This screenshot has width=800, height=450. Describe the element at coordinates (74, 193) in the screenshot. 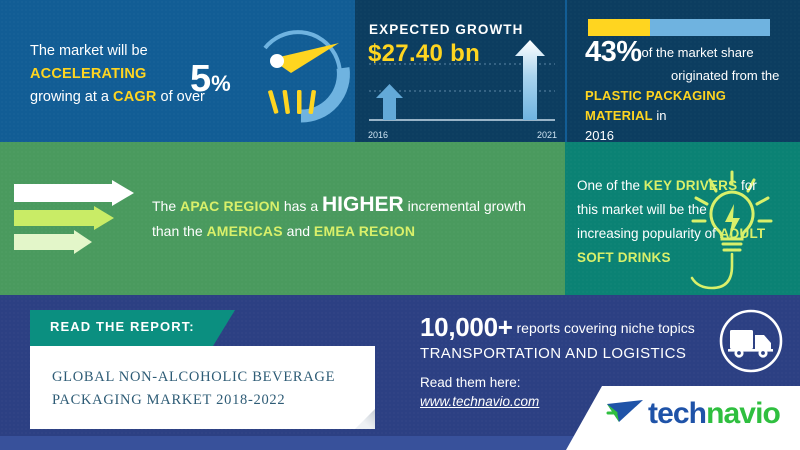

I see `white-arrow` at that location.